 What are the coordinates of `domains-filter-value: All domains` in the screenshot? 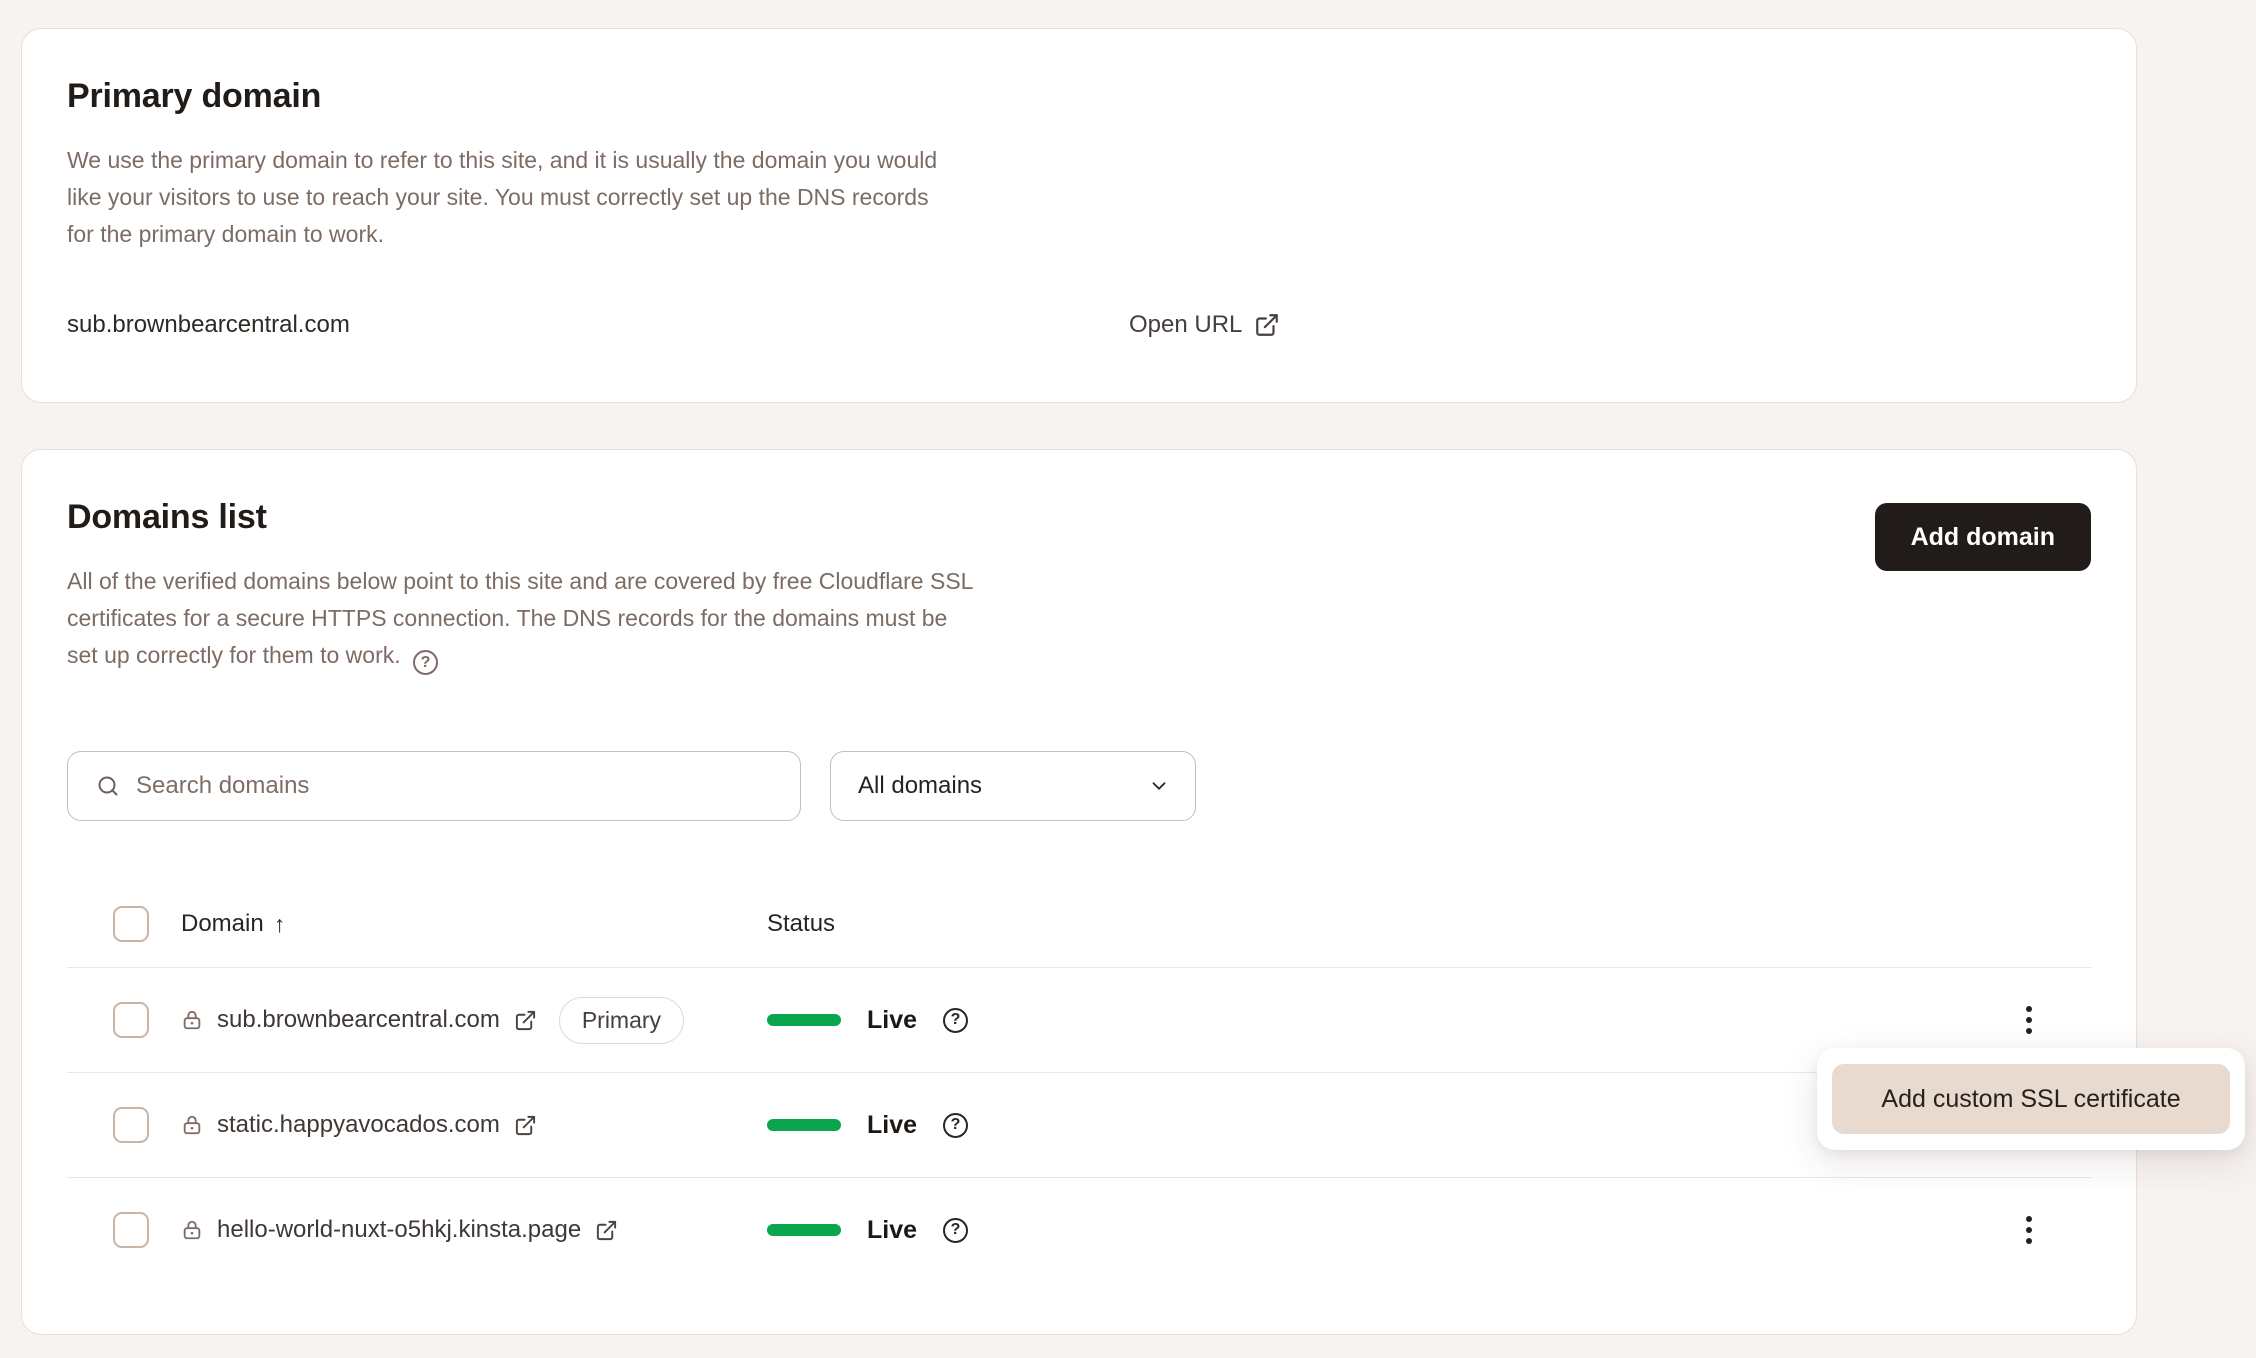 It's located at (920, 785).